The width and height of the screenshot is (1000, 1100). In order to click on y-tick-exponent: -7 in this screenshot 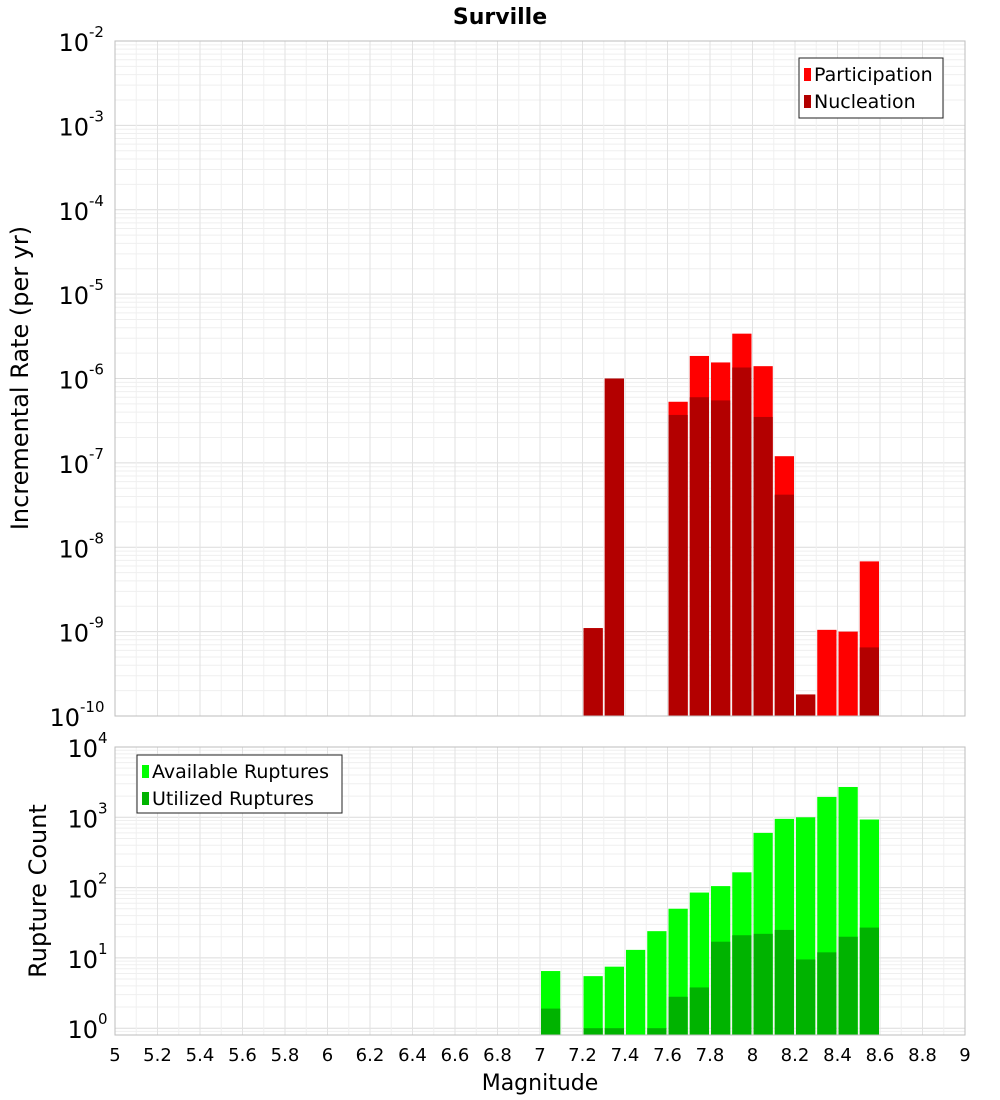, I will do `click(96, 454)`.